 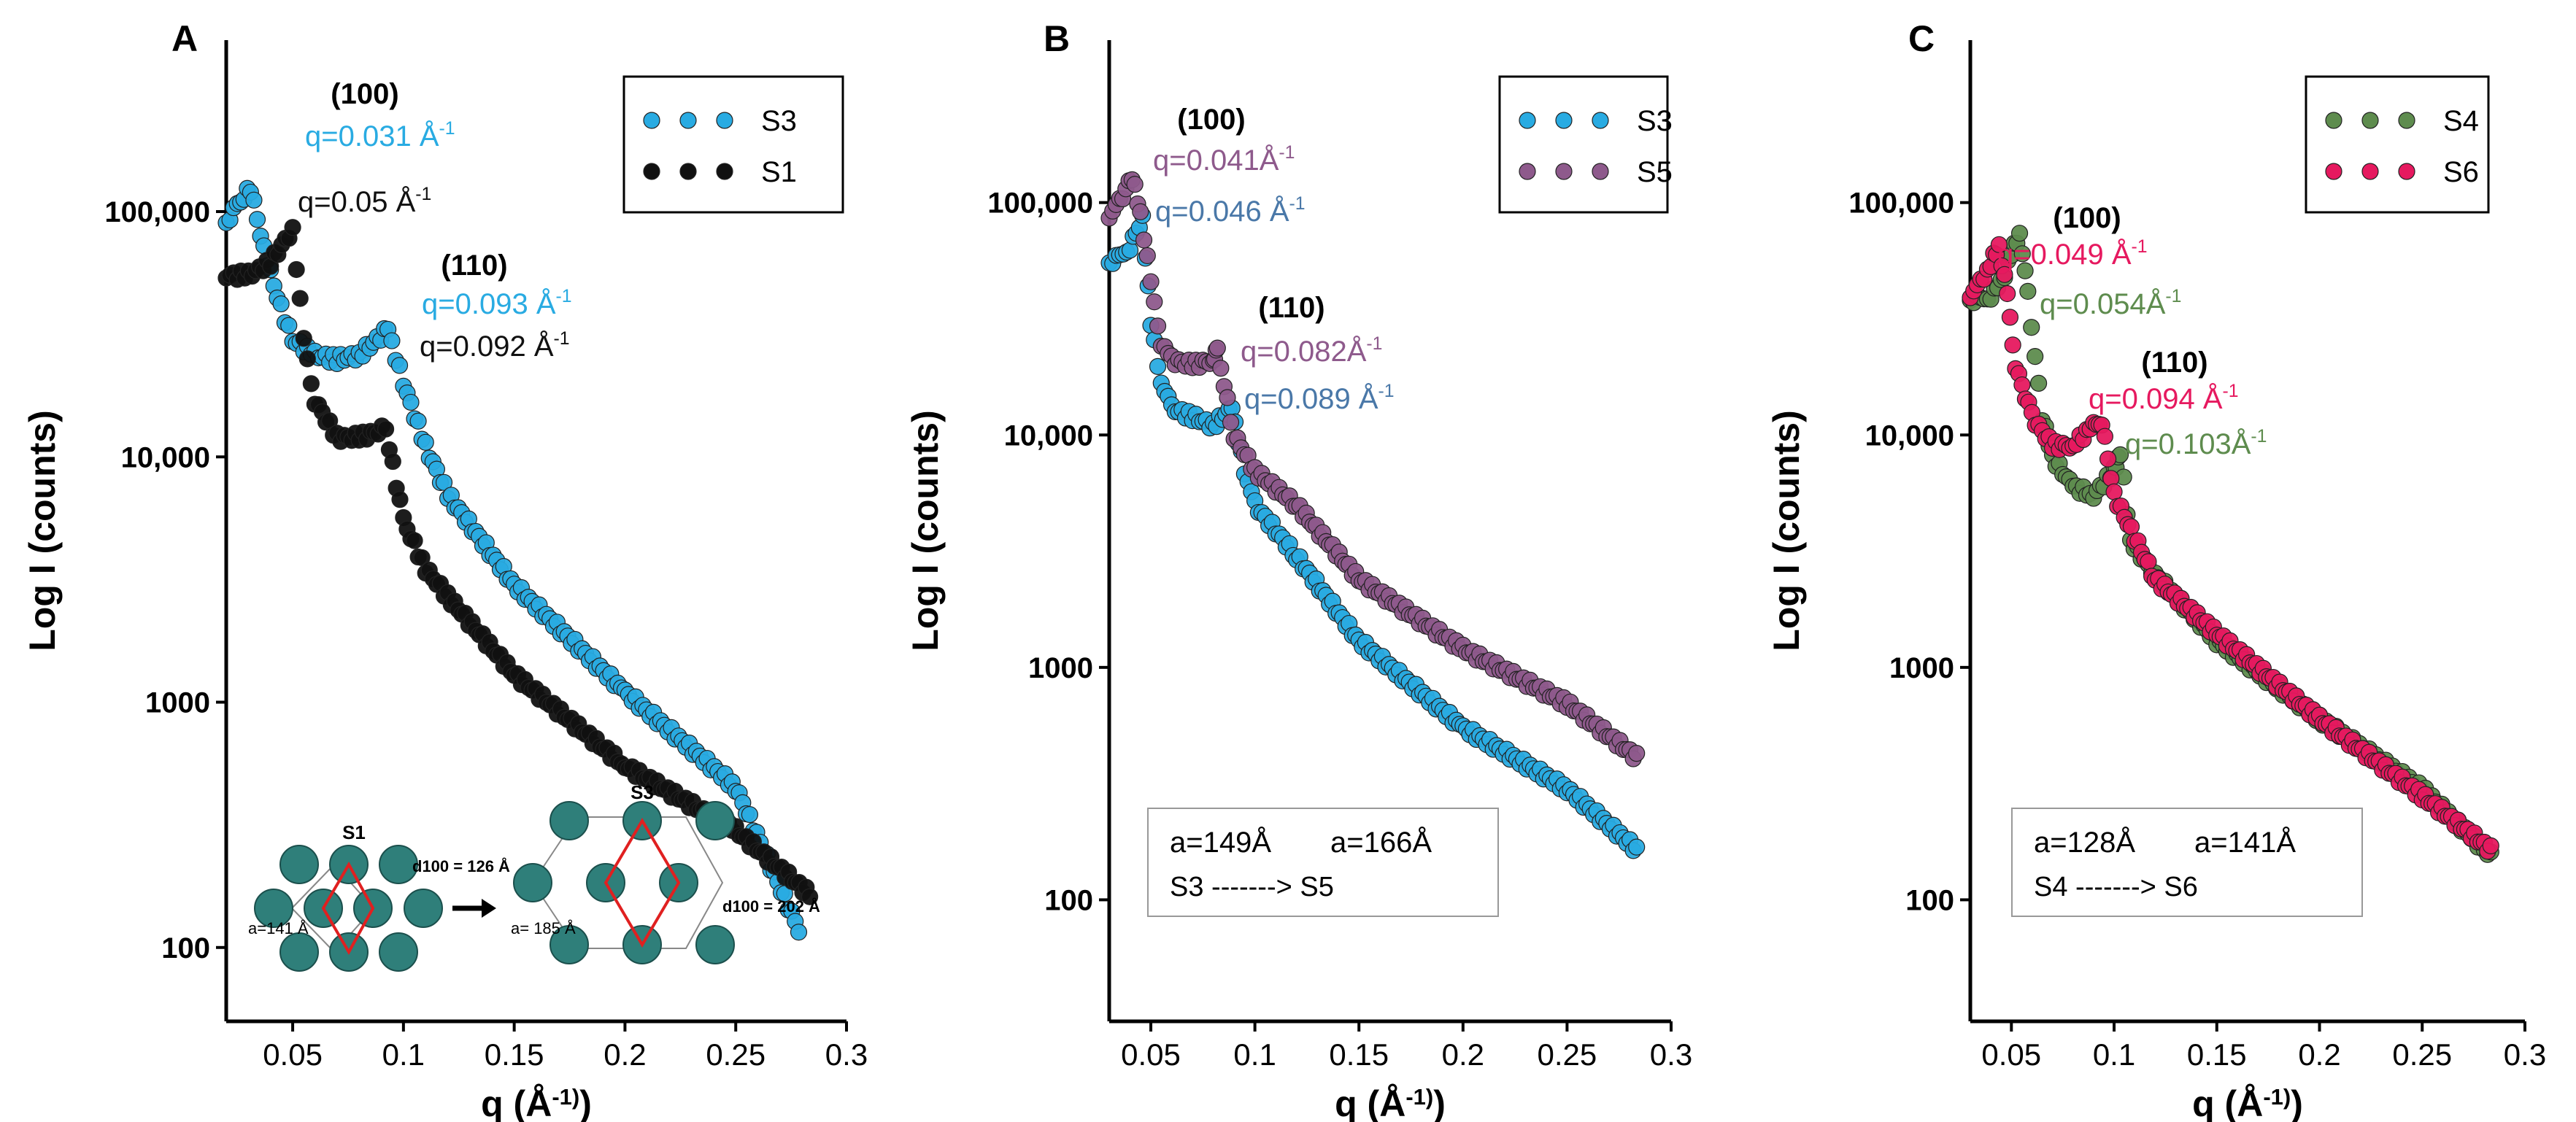 What do you see at coordinates (779, 121) in the screenshot?
I see `legend-entry: S3` at bounding box center [779, 121].